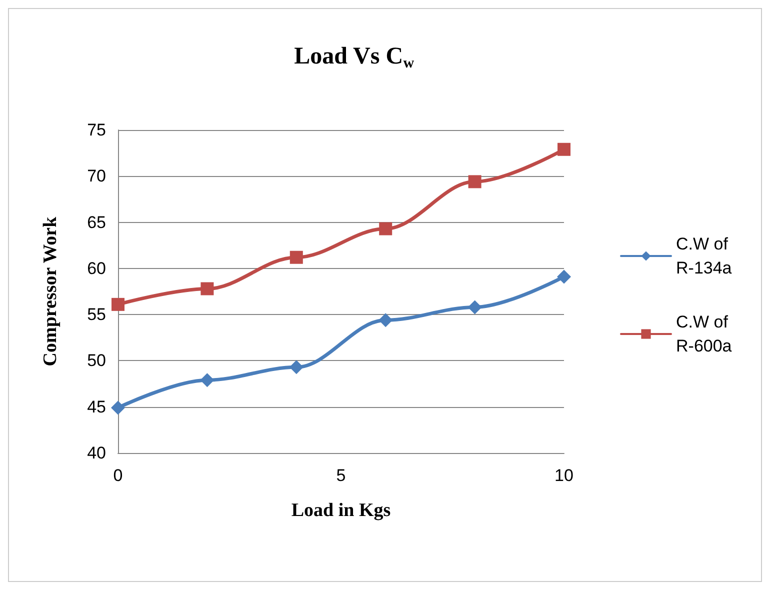  Describe the element at coordinates (704, 256) in the screenshot. I see `legend-label: C.W of R-134a` at that location.